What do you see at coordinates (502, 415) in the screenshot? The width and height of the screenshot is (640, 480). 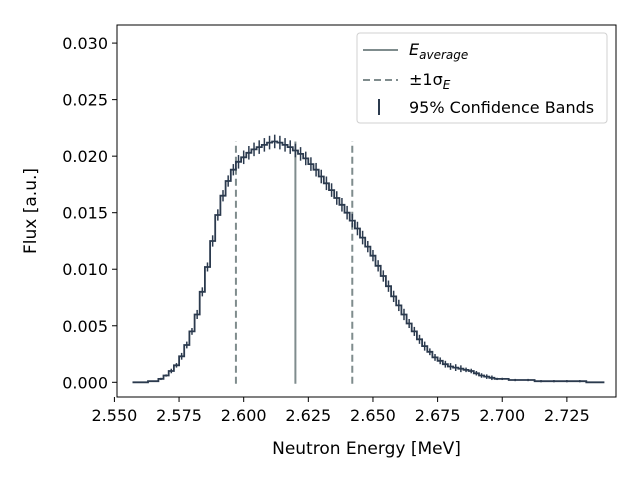 I see `x-tick-label: 2.700` at bounding box center [502, 415].